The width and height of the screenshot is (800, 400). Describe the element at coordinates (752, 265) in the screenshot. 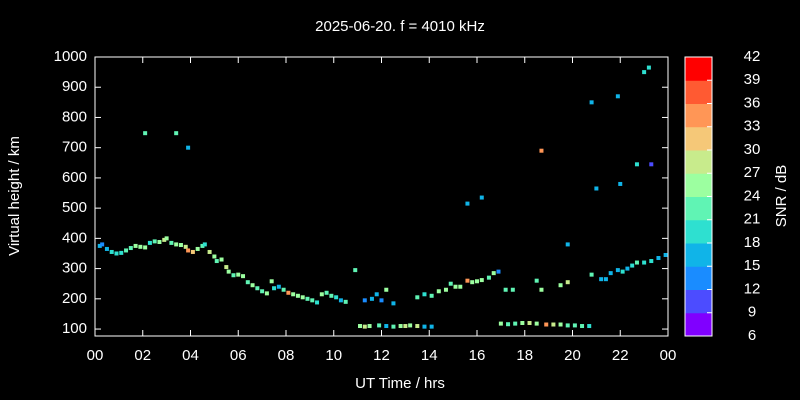

I see `colorbar-tick-label: 15` at that location.